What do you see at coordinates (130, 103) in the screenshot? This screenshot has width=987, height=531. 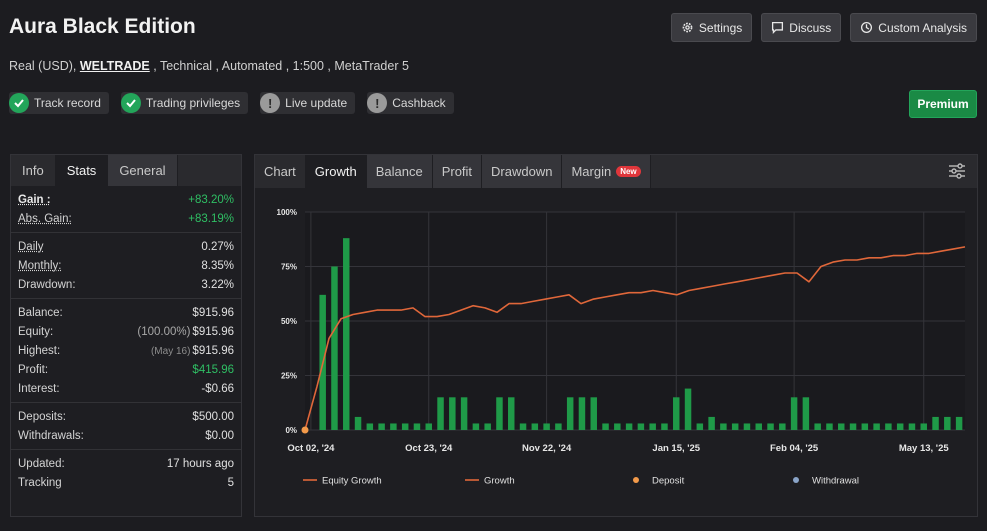 I see `check-icon` at bounding box center [130, 103].